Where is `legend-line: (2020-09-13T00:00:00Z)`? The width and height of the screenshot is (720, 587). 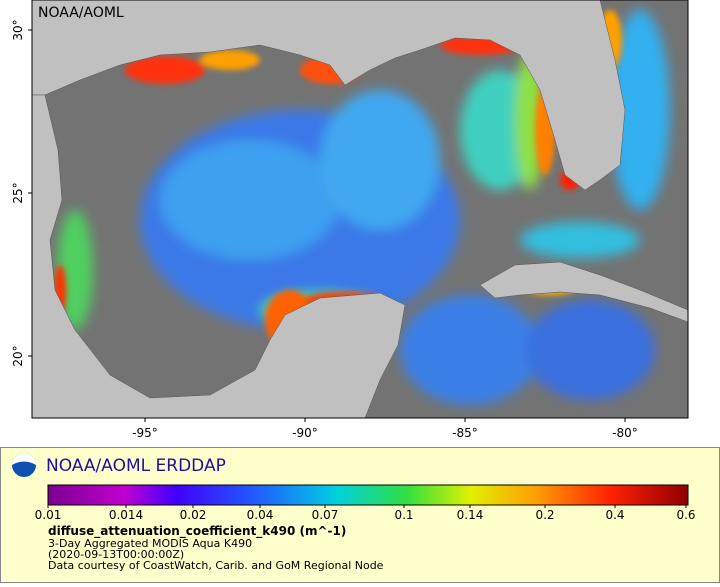 legend-line: (2020-09-13T00:00:00Z) is located at coordinates (116, 554).